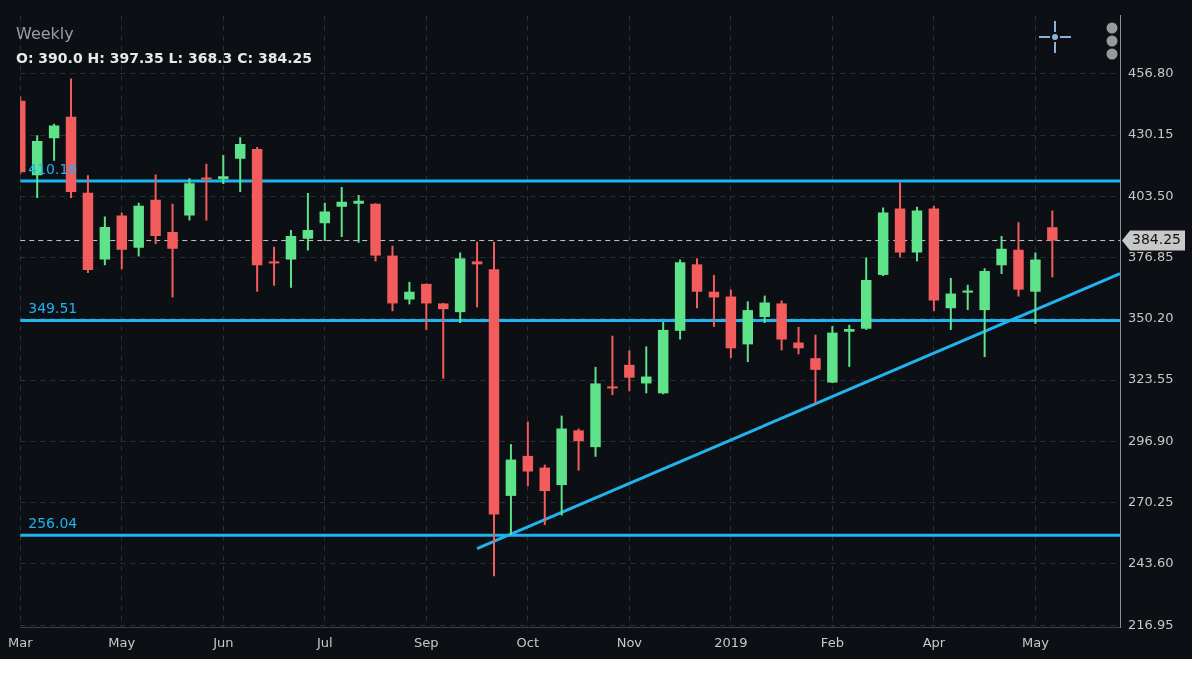  I want to click on ref-line-label: 349.51, so click(53, 308).